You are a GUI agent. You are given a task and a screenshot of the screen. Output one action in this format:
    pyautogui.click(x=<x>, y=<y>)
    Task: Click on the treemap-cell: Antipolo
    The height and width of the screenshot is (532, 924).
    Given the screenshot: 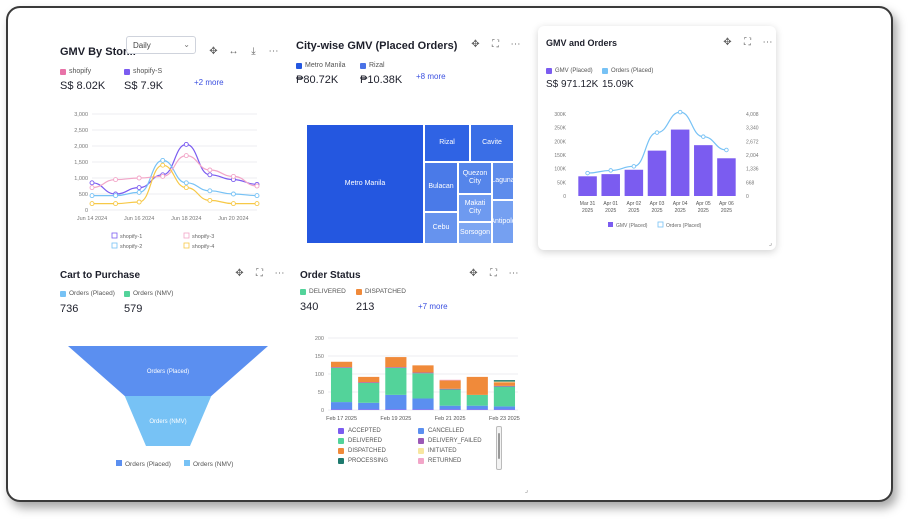 What is the action you would take?
    pyautogui.click(x=503, y=222)
    